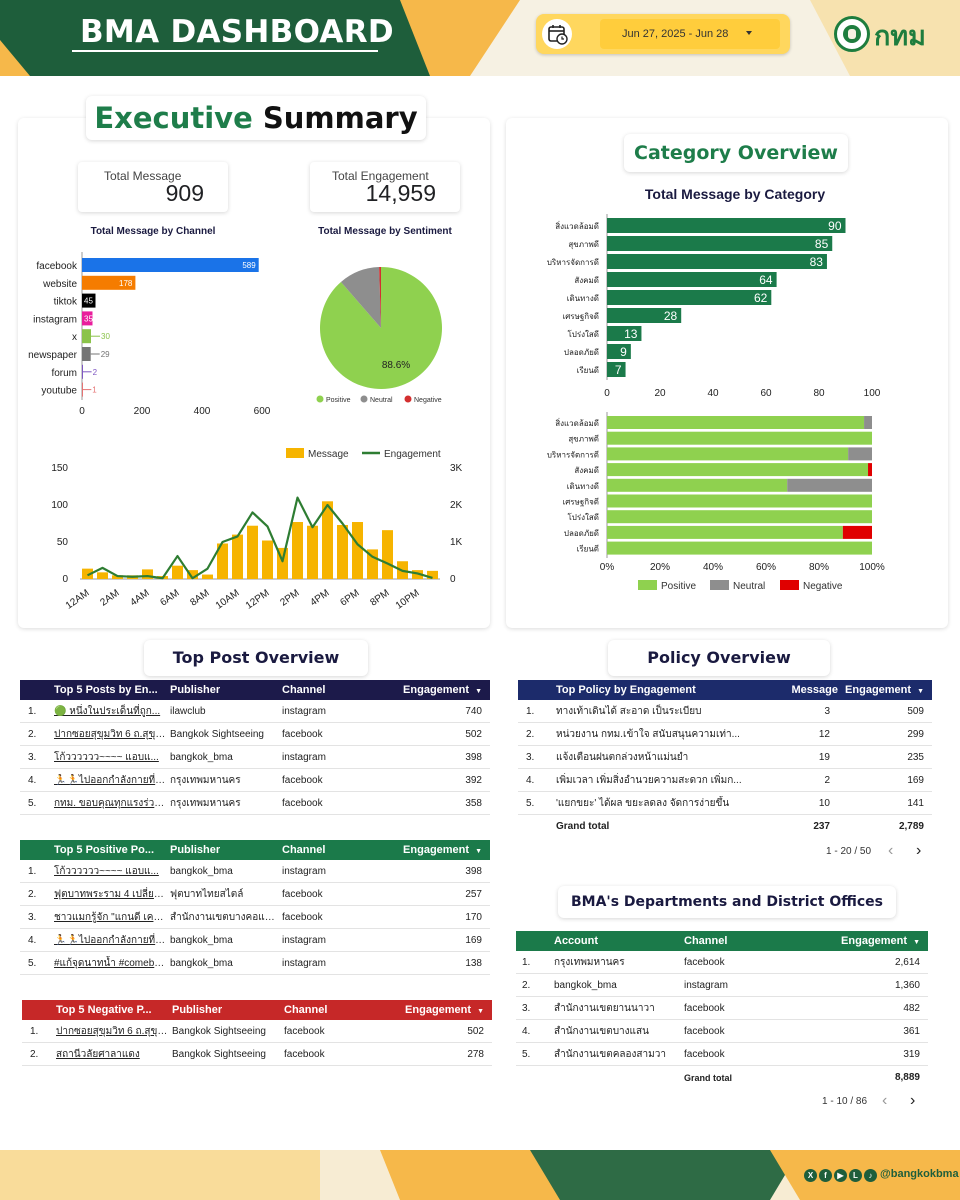  Describe the element at coordinates (840, 1175) in the screenshot. I see `youtube-icon: ▶` at that location.